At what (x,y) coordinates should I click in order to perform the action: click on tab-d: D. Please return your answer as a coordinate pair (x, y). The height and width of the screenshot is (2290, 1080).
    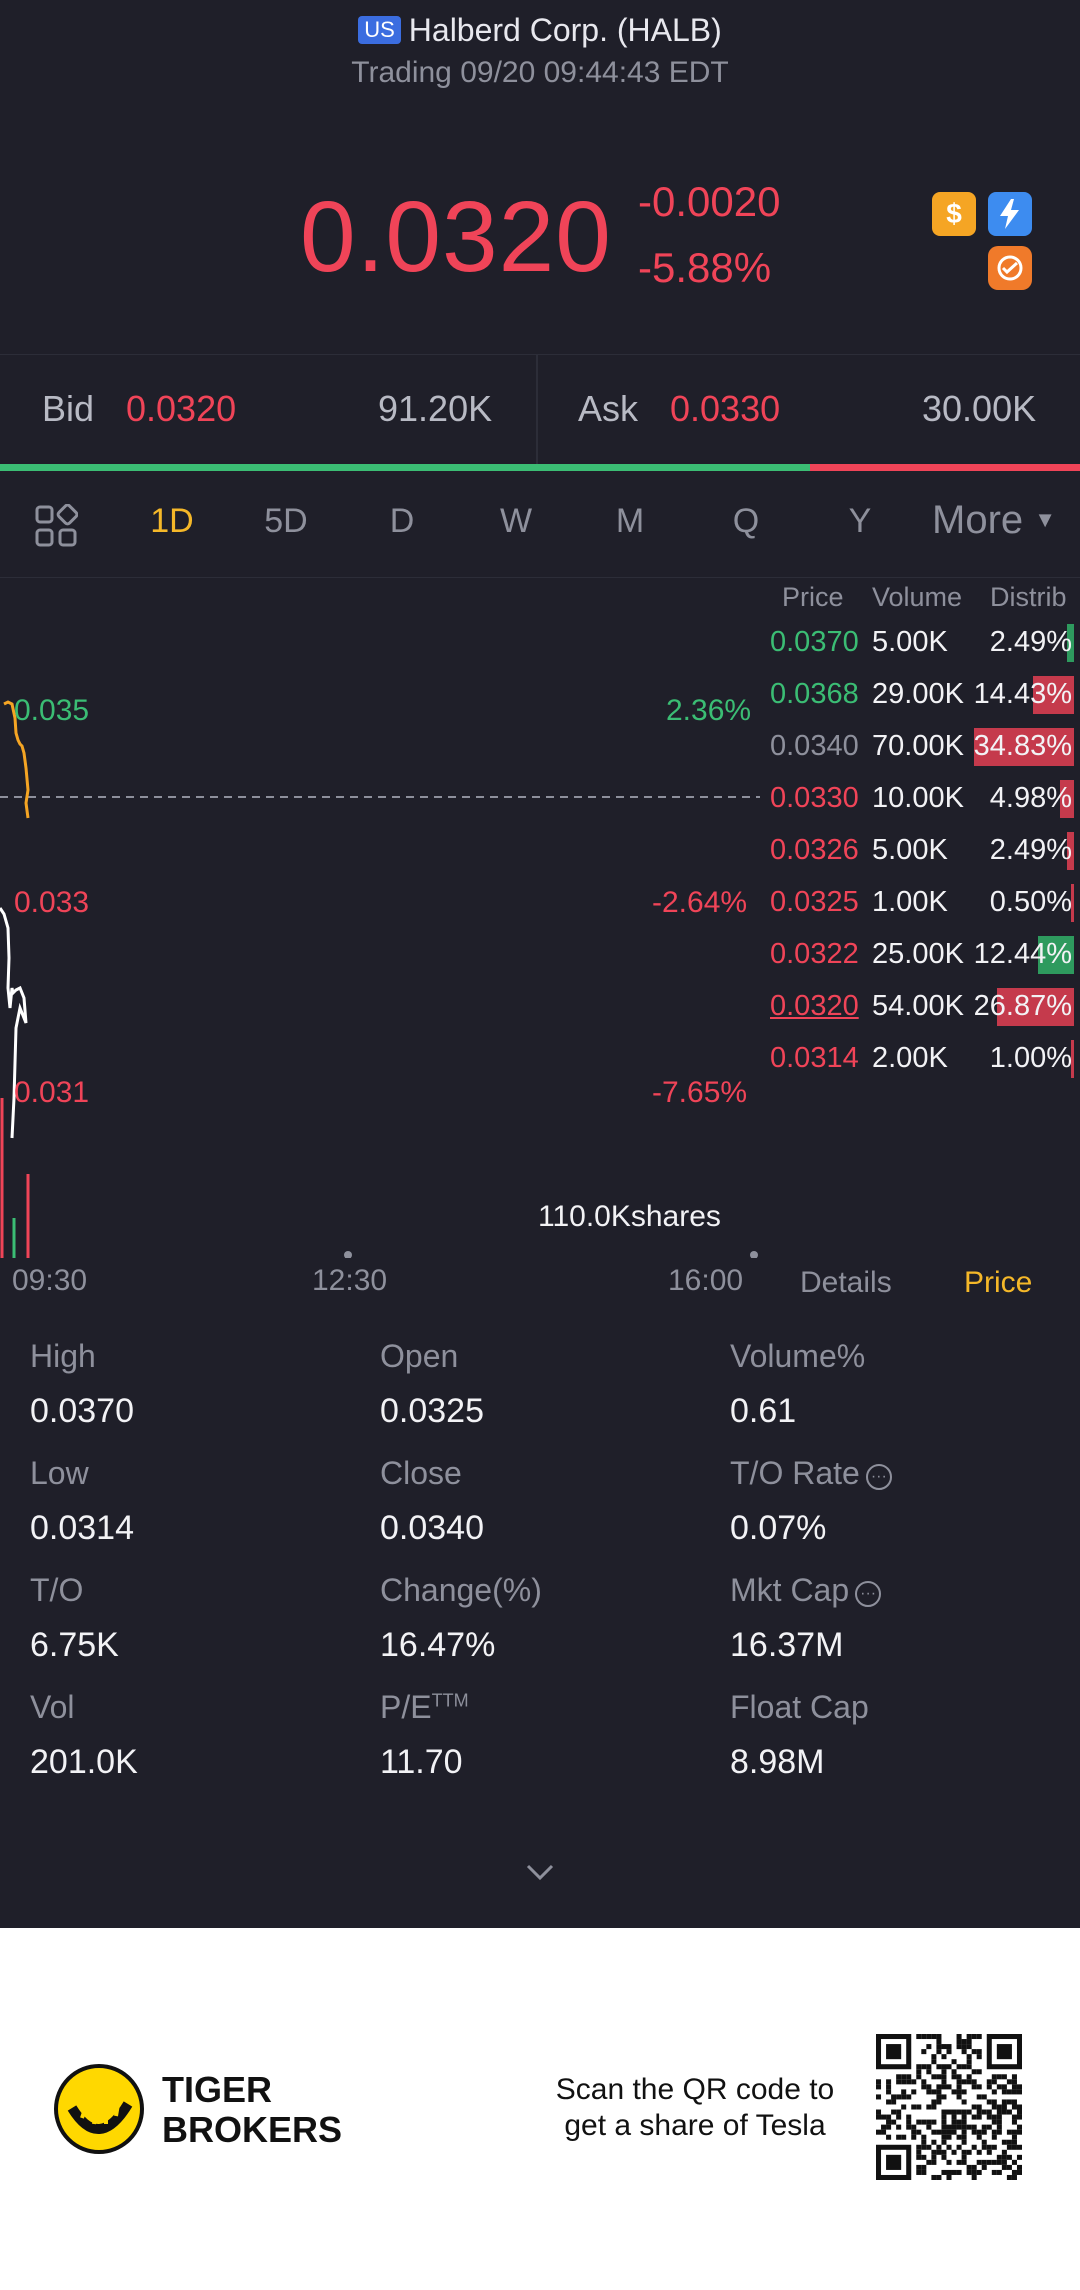
    Looking at the image, I should click on (402, 521).